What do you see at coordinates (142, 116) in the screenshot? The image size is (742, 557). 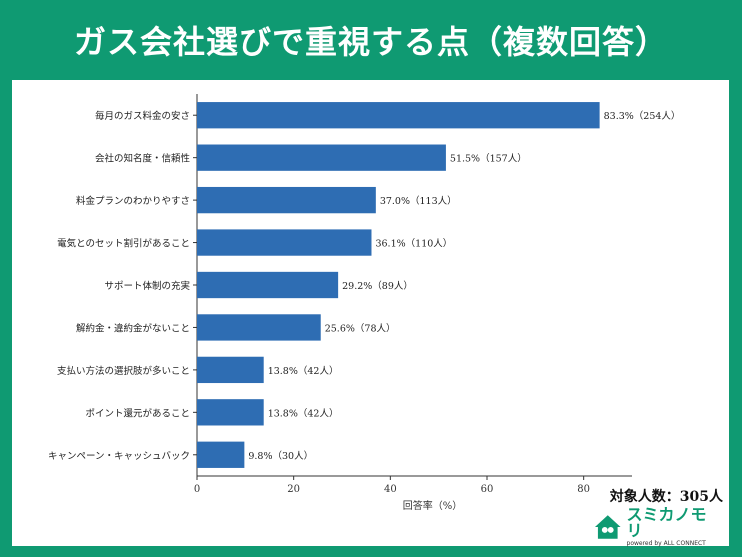 I see `category-label: 毎月のガス料金の安さ` at bounding box center [142, 116].